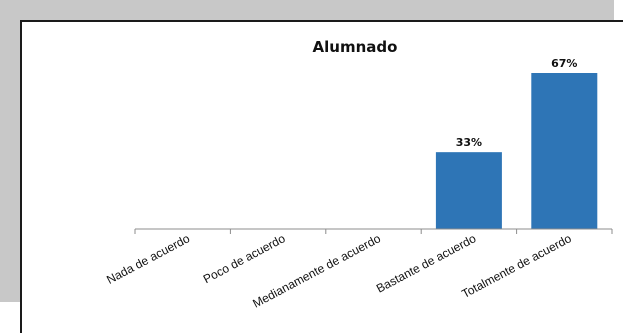 The image size is (623, 333). What do you see at coordinates (355, 47) in the screenshot?
I see `chart-title: Alumnado` at bounding box center [355, 47].